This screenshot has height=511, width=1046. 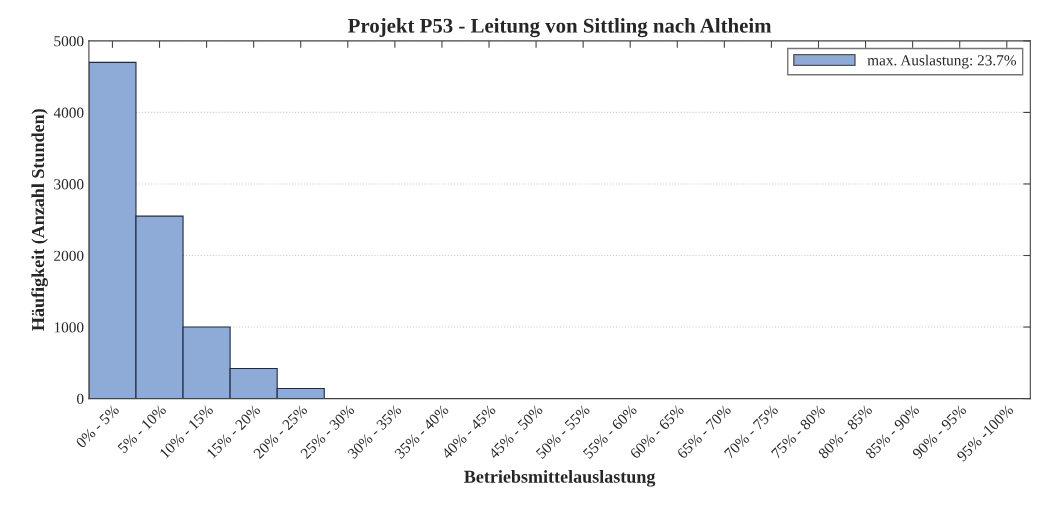 I want to click on y-tick-label: 3000, so click(x=69, y=184).